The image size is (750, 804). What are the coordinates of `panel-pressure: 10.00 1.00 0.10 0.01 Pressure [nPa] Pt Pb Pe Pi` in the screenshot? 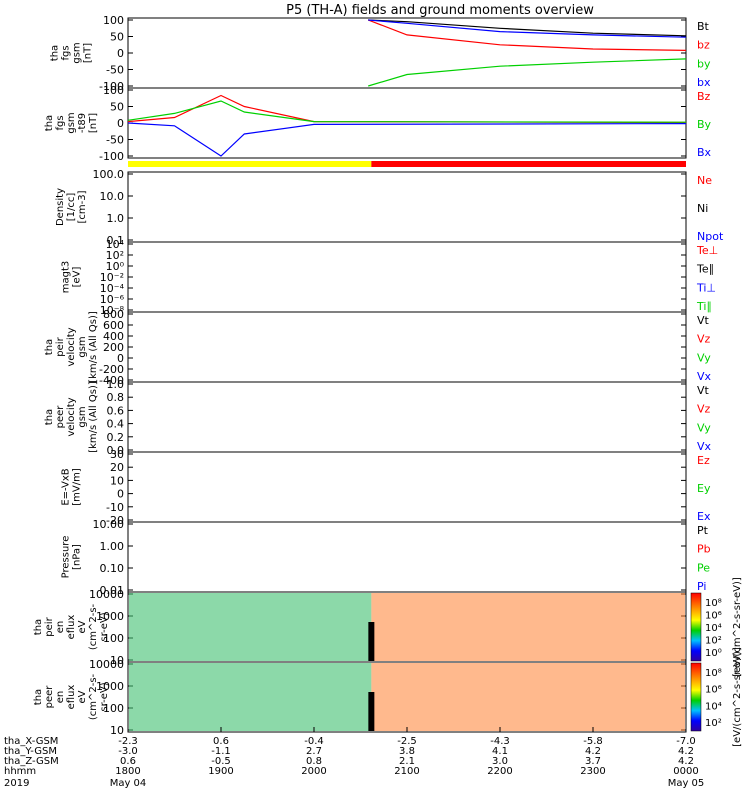 It's located at (386, 557).